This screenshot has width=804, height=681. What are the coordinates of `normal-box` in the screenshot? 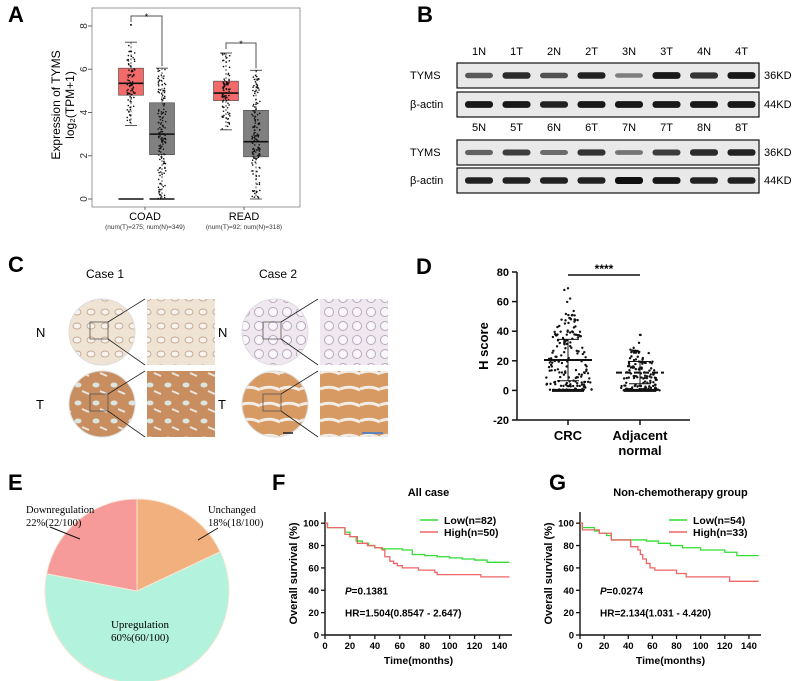 It's located at (256, 134).